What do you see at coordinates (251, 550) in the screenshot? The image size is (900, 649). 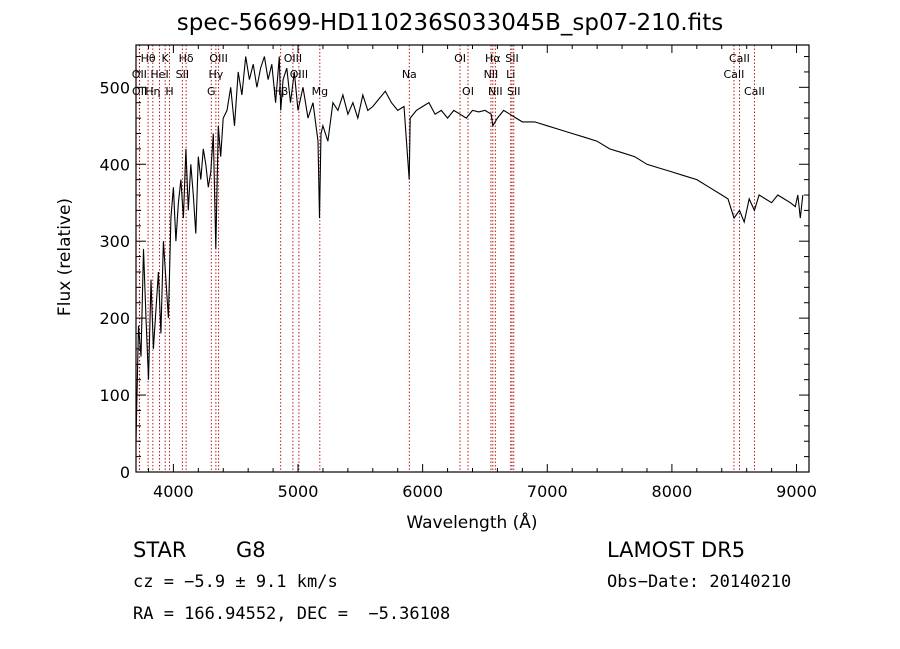 I see `object-subclass: G8` at bounding box center [251, 550].